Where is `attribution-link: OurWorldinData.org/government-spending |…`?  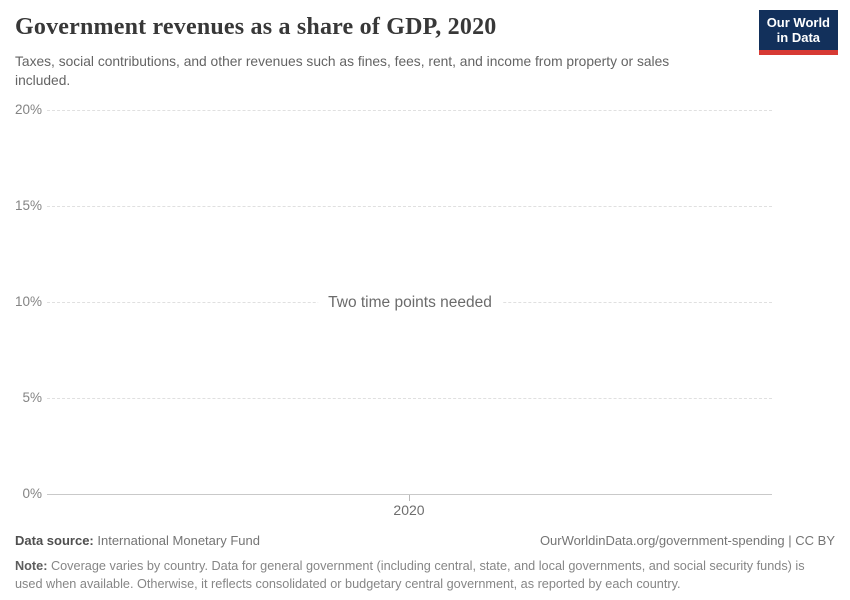 attribution-link: OurWorldinData.org/government-spending |… is located at coordinates (687, 540).